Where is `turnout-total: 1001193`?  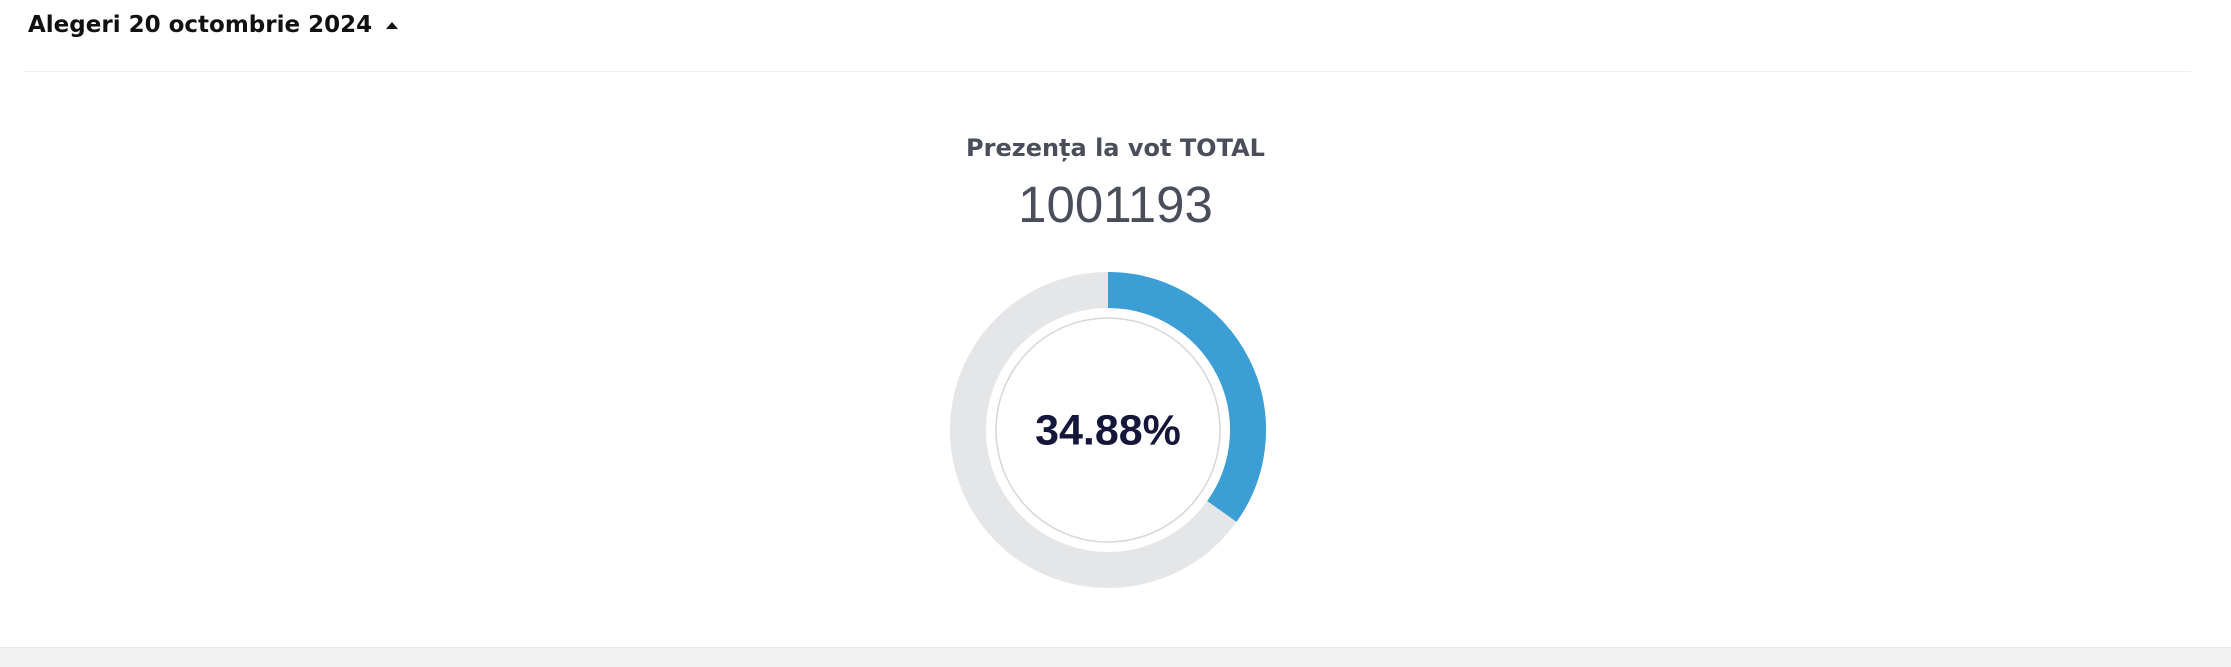
turnout-total: 1001193 is located at coordinates (1115, 204).